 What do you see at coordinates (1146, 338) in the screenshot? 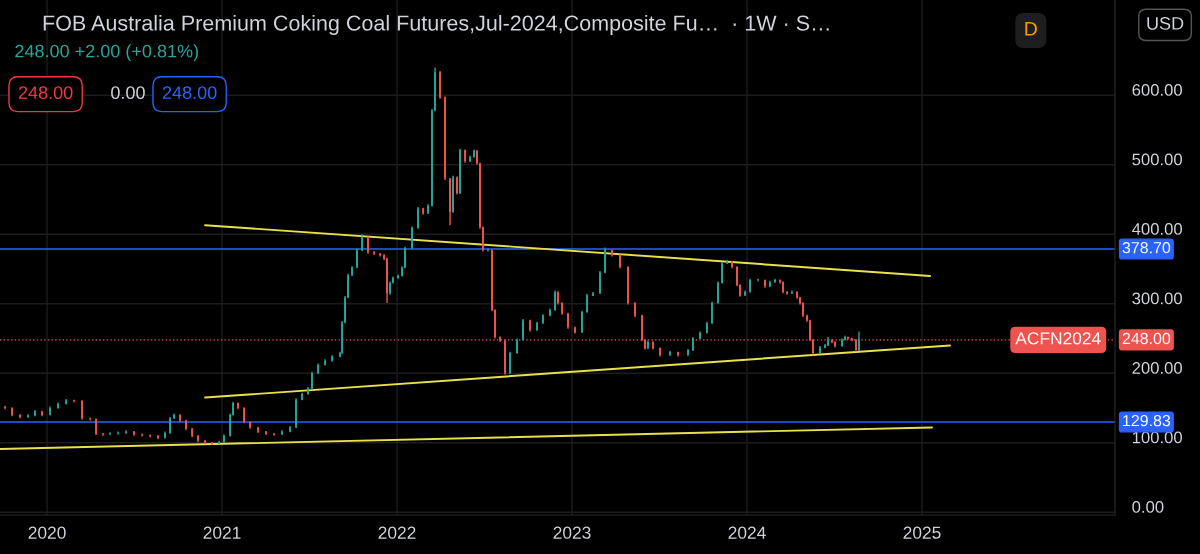
I see `ref-line-label: 248.00` at bounding box center [1146, 338].